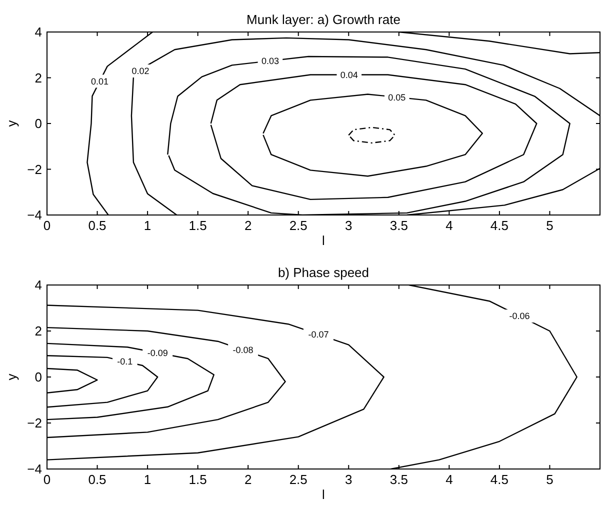  What do you see at coordinates (125, 361) in the screenshot?
I see `series-label: -0.1` at bounding box center [125, 361].